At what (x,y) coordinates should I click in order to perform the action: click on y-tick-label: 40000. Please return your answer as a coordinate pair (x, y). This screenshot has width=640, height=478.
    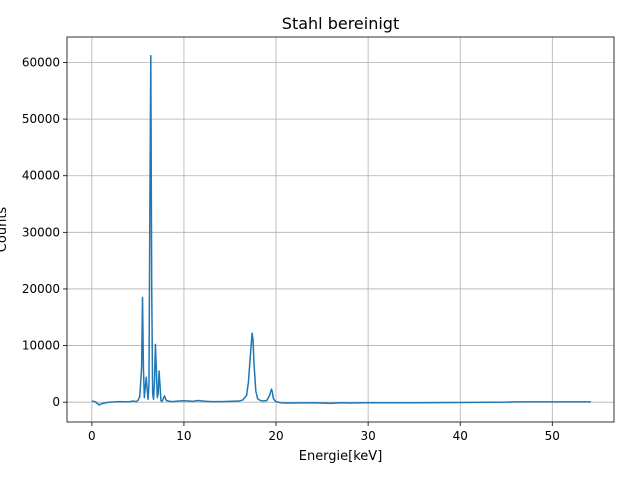
    Looking at the image, I should click on (41, 176).